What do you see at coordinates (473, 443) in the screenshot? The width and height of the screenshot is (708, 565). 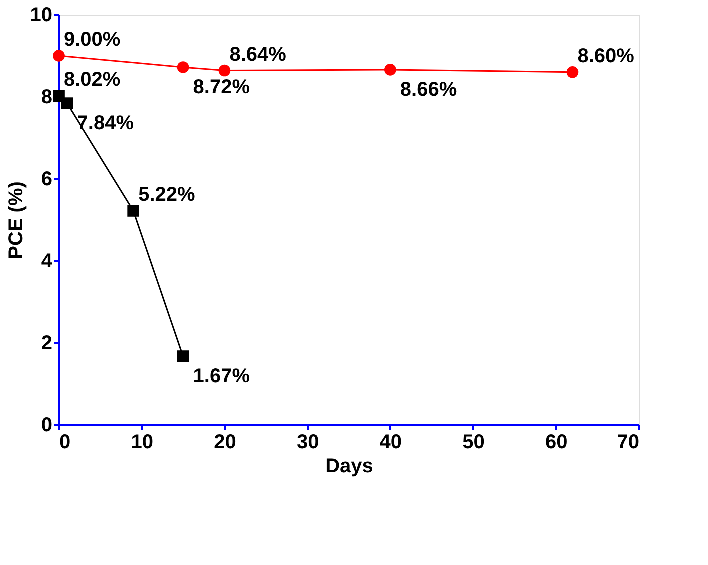 I see `x-tick-label: 50` at bounding box center [473, 443].